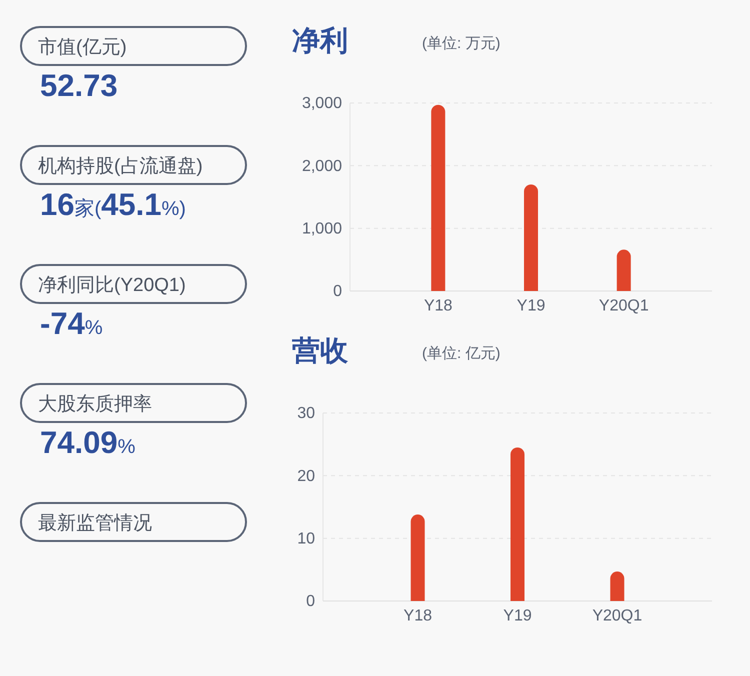  Describe the element at coordinates (306, 476) in the screenshot. I see `y-tick-label: 20` at that location.